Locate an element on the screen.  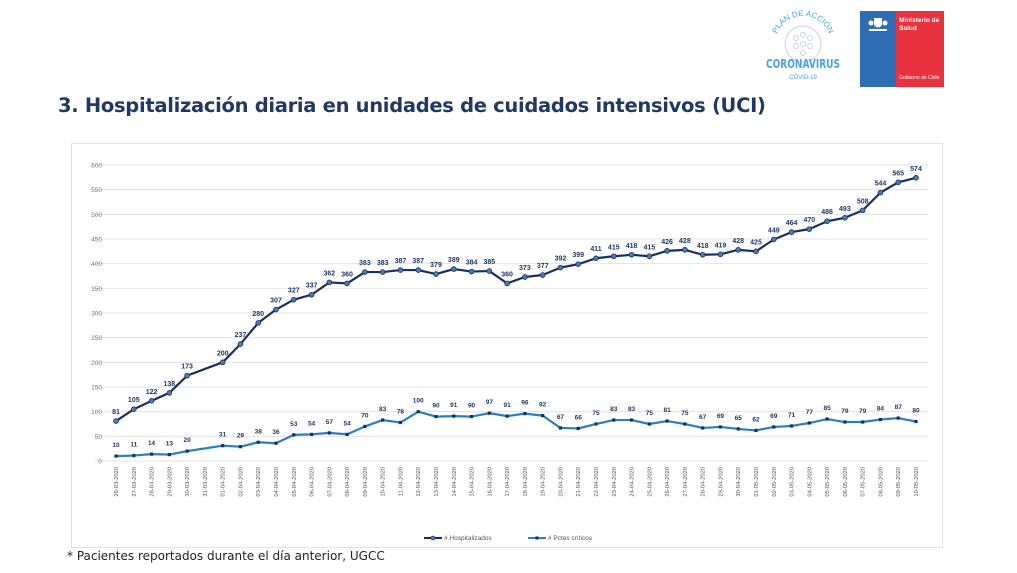
x-tick-label: 17-04-2020 is located at coordinates (508, 482).